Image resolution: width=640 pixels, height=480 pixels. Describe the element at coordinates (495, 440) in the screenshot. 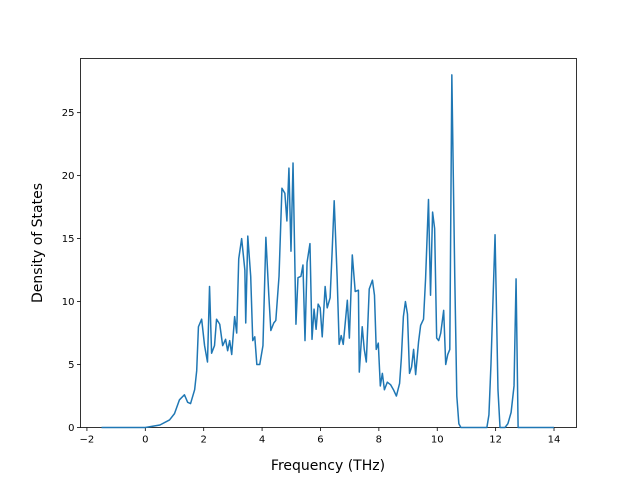

I see `x-tick-label: 12` at that location.